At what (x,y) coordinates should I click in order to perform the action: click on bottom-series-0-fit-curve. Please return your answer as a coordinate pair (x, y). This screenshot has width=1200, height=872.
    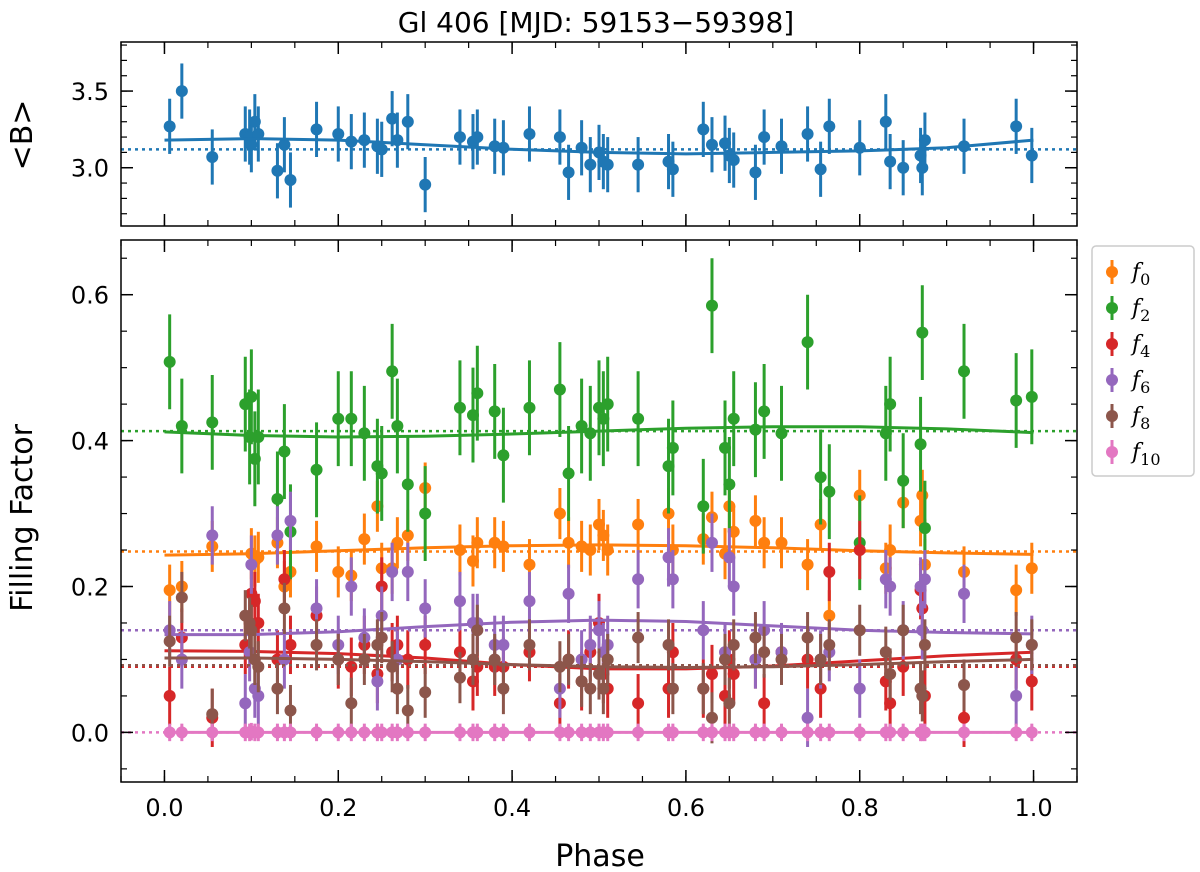
    Looking at the image, I should click on (599, 550).